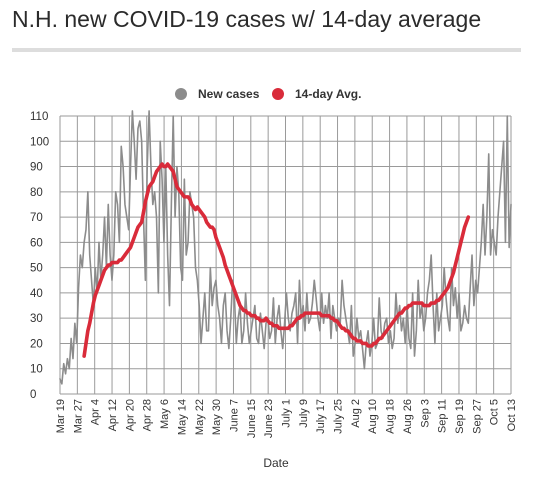 This screenshot has width=542, height=479. Describe the element at coordinates (181, 94) in the screenshot. I see `legend-marker-new-cases` at that location.